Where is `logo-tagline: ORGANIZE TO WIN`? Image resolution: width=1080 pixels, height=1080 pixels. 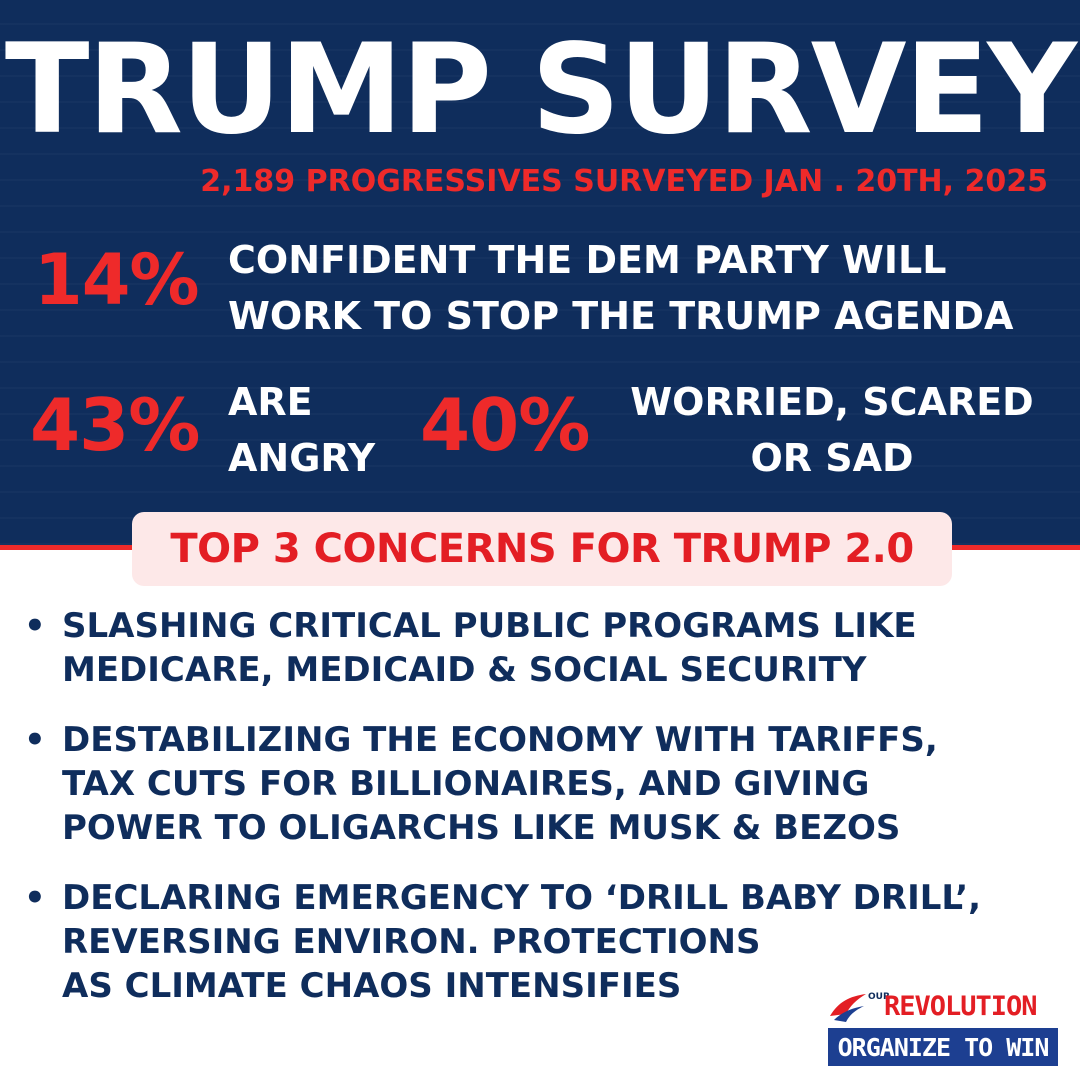 logo-tagline: ORGANIZE TO WIN is located at coordinates (943, 1047).